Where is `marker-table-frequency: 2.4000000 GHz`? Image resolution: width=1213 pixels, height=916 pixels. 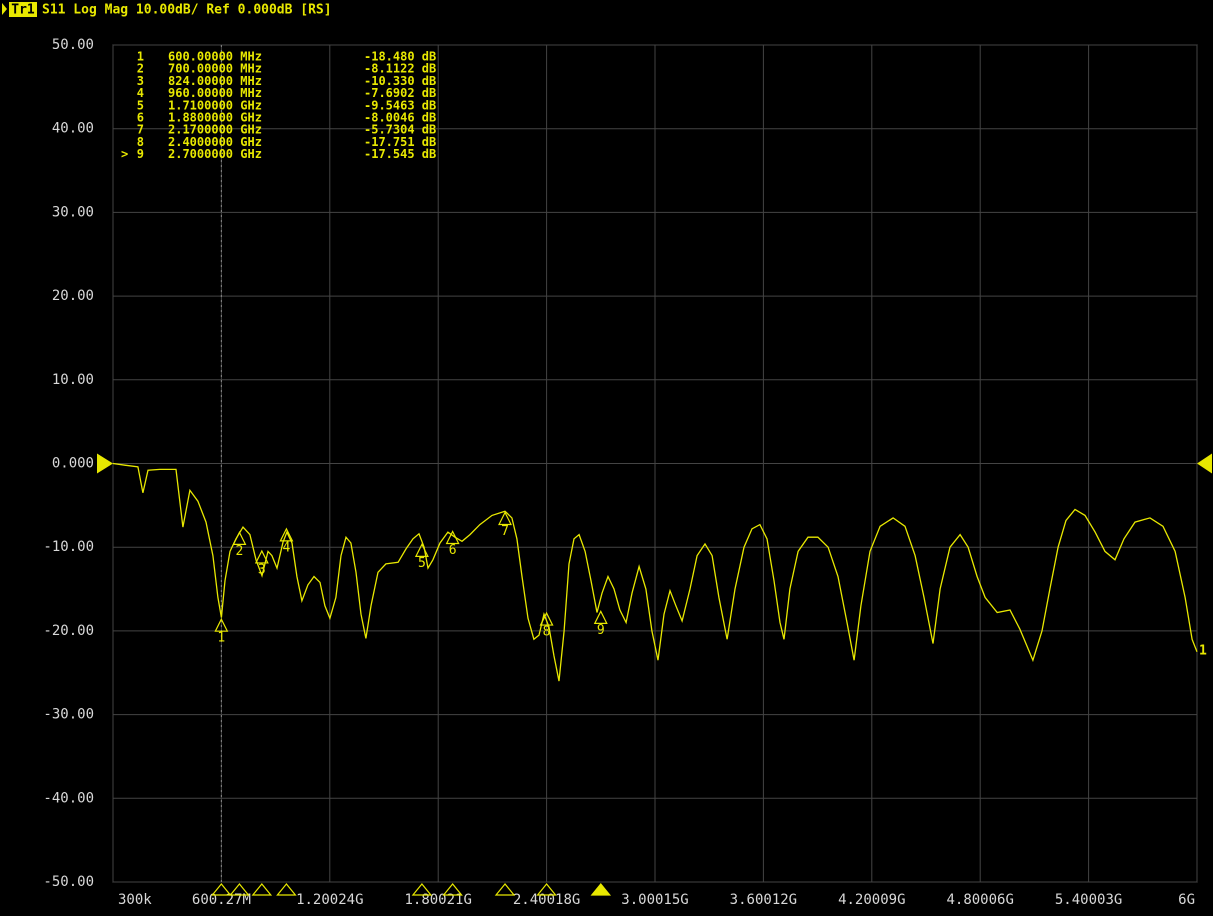
marker-table-frequency: 2.4000000 GHz is located at coordinates (215, 142).